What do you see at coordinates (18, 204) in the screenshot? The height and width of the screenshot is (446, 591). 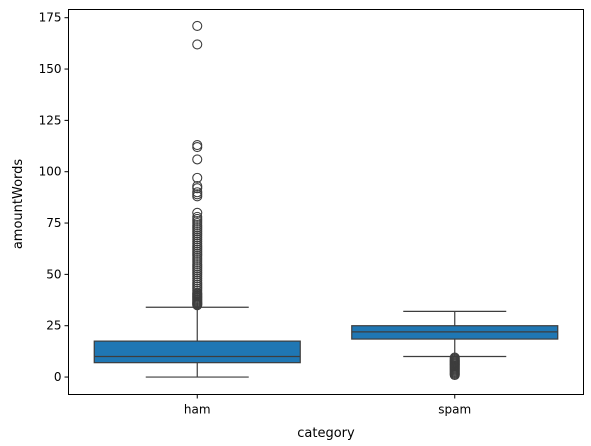 I see `y-axis-label: amountWords` at bounding box center [18, 204].